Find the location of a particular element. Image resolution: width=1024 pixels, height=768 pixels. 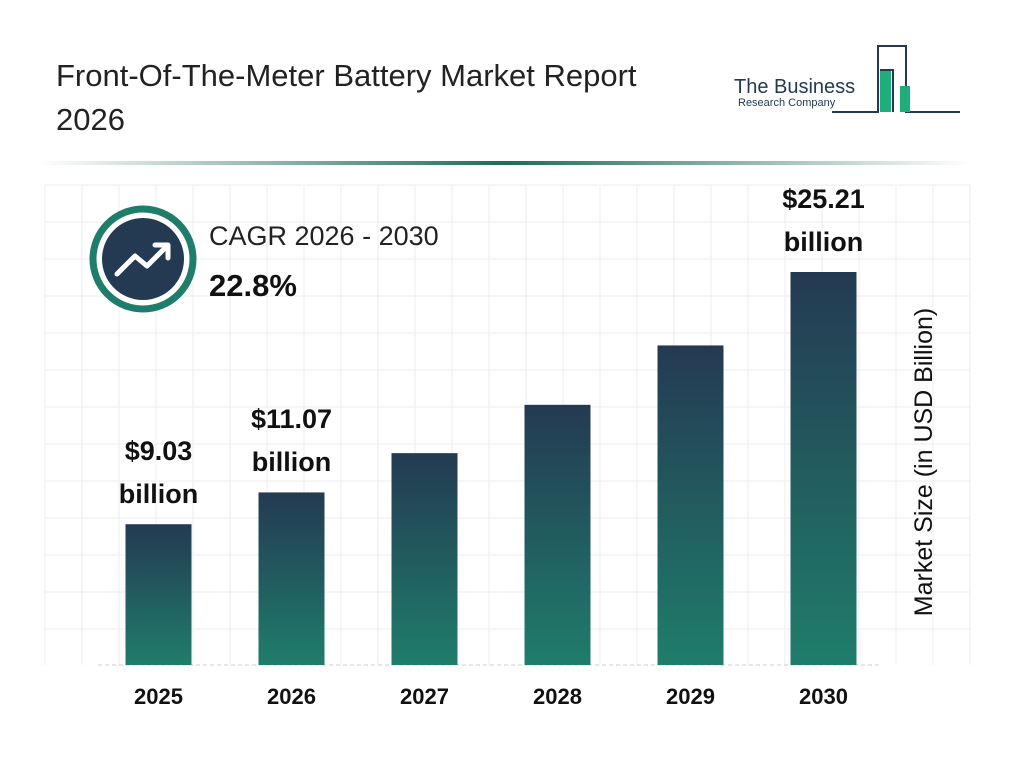

cagr-badge is located at coordinates (143, 259).